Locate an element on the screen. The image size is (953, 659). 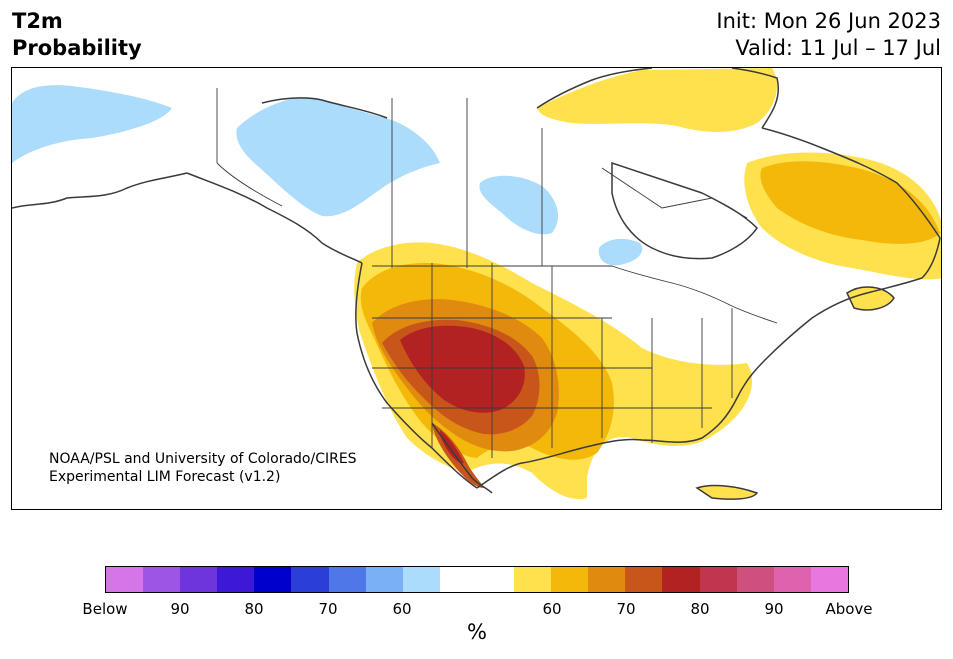
colorbar-label-below-80: 80 is located at coordinates (254, 609).